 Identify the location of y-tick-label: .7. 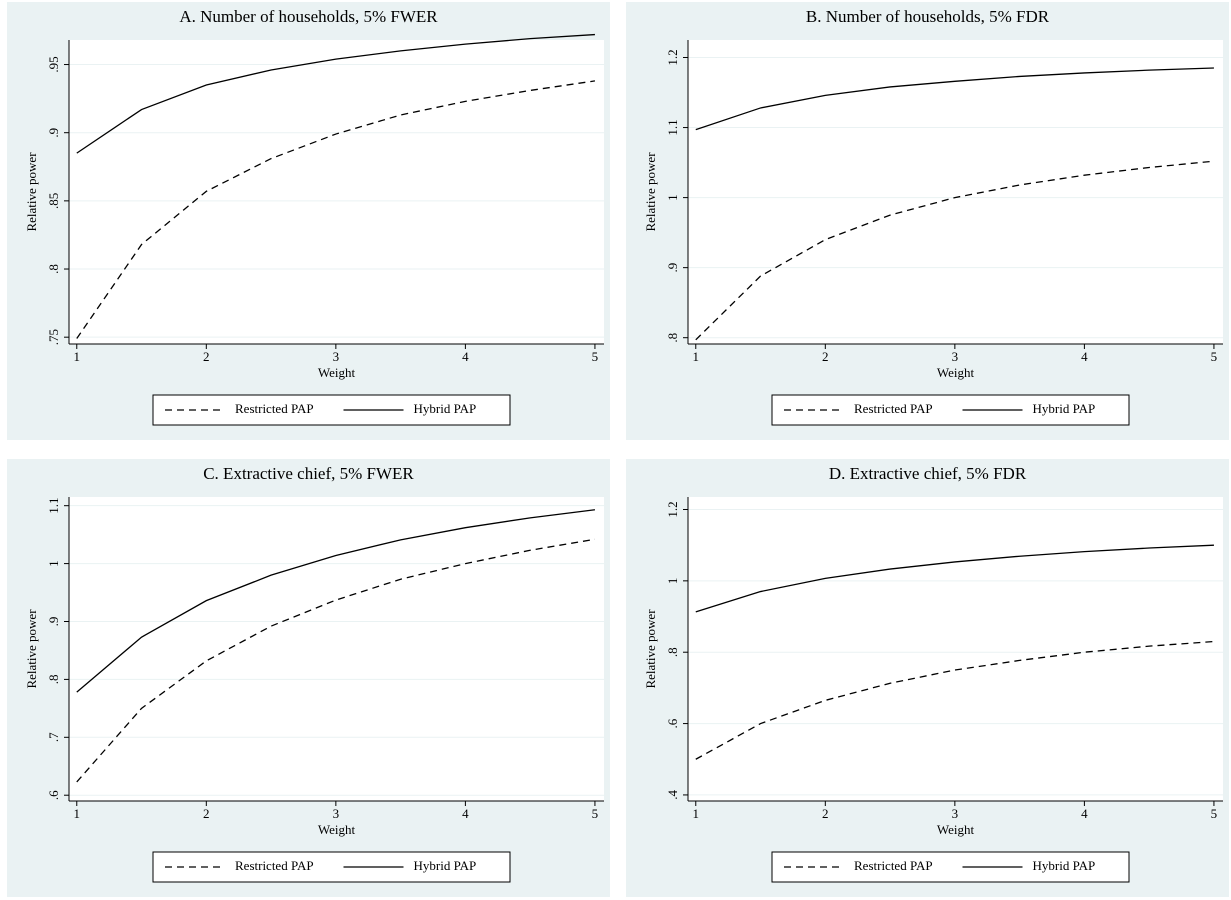
(53, 737).